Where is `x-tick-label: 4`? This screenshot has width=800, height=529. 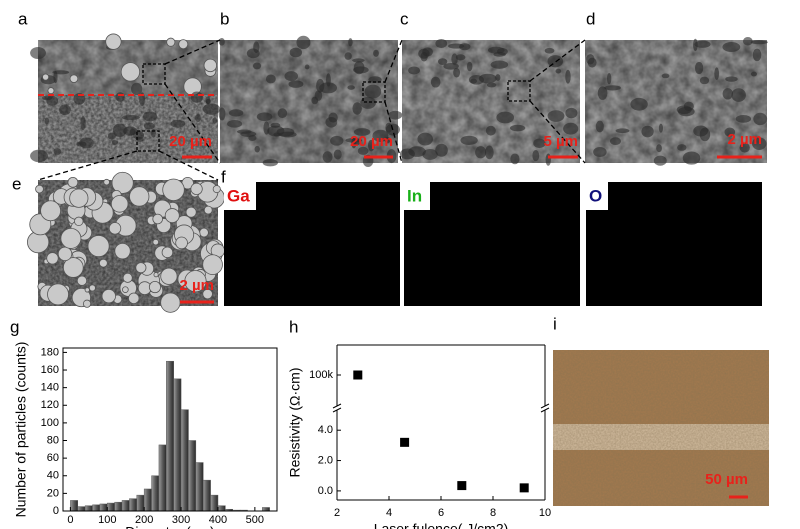
x-tick-label: 4 is located at coordinates (389, 513).